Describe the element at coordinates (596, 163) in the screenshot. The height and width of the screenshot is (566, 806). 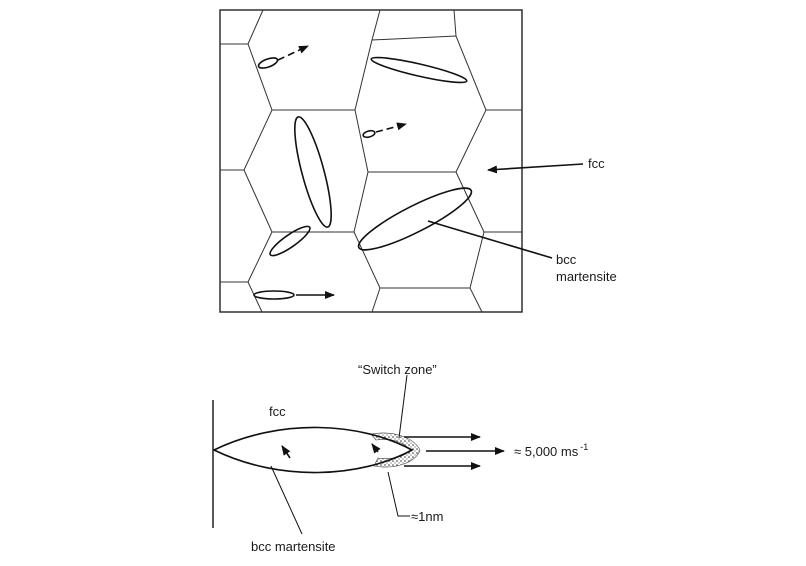
I see `fcc-label: fcc` at that location.